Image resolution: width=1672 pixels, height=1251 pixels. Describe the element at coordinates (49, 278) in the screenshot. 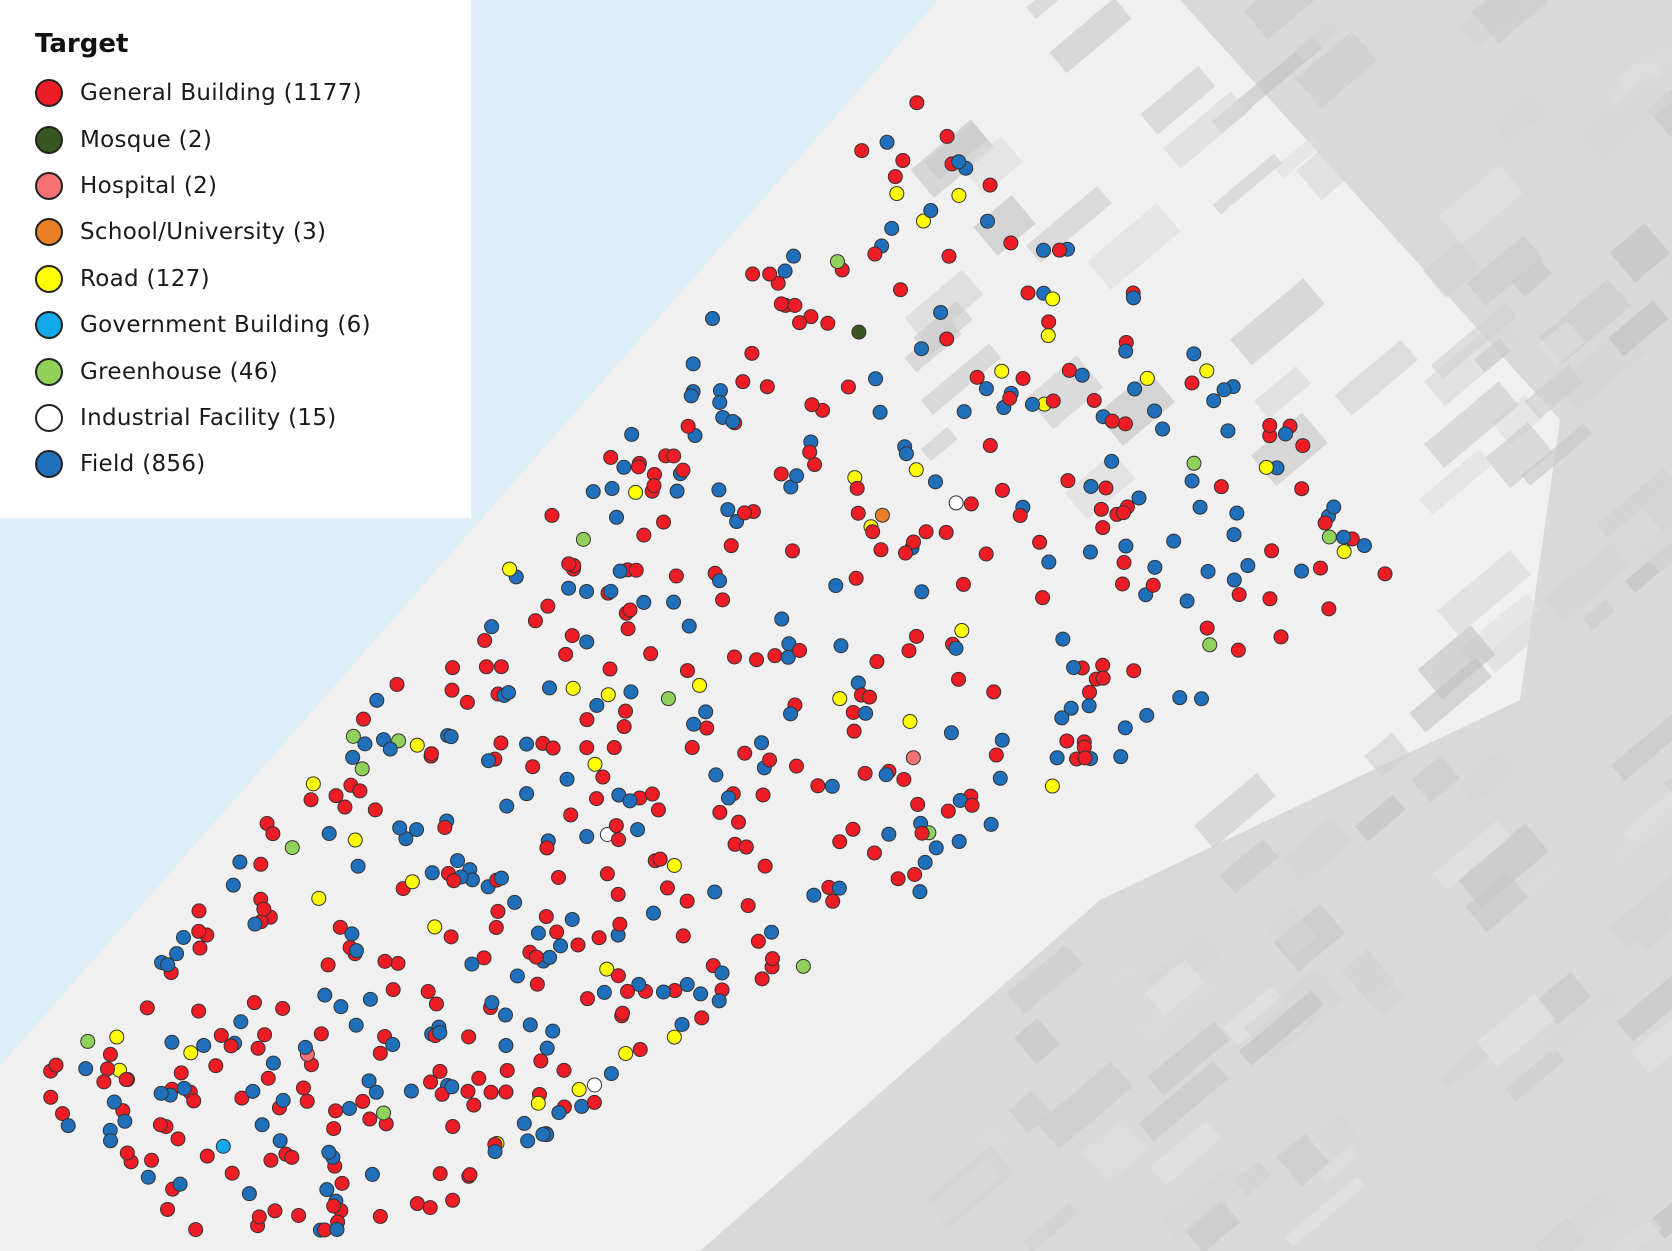

I see `legend-swatch` at that location.